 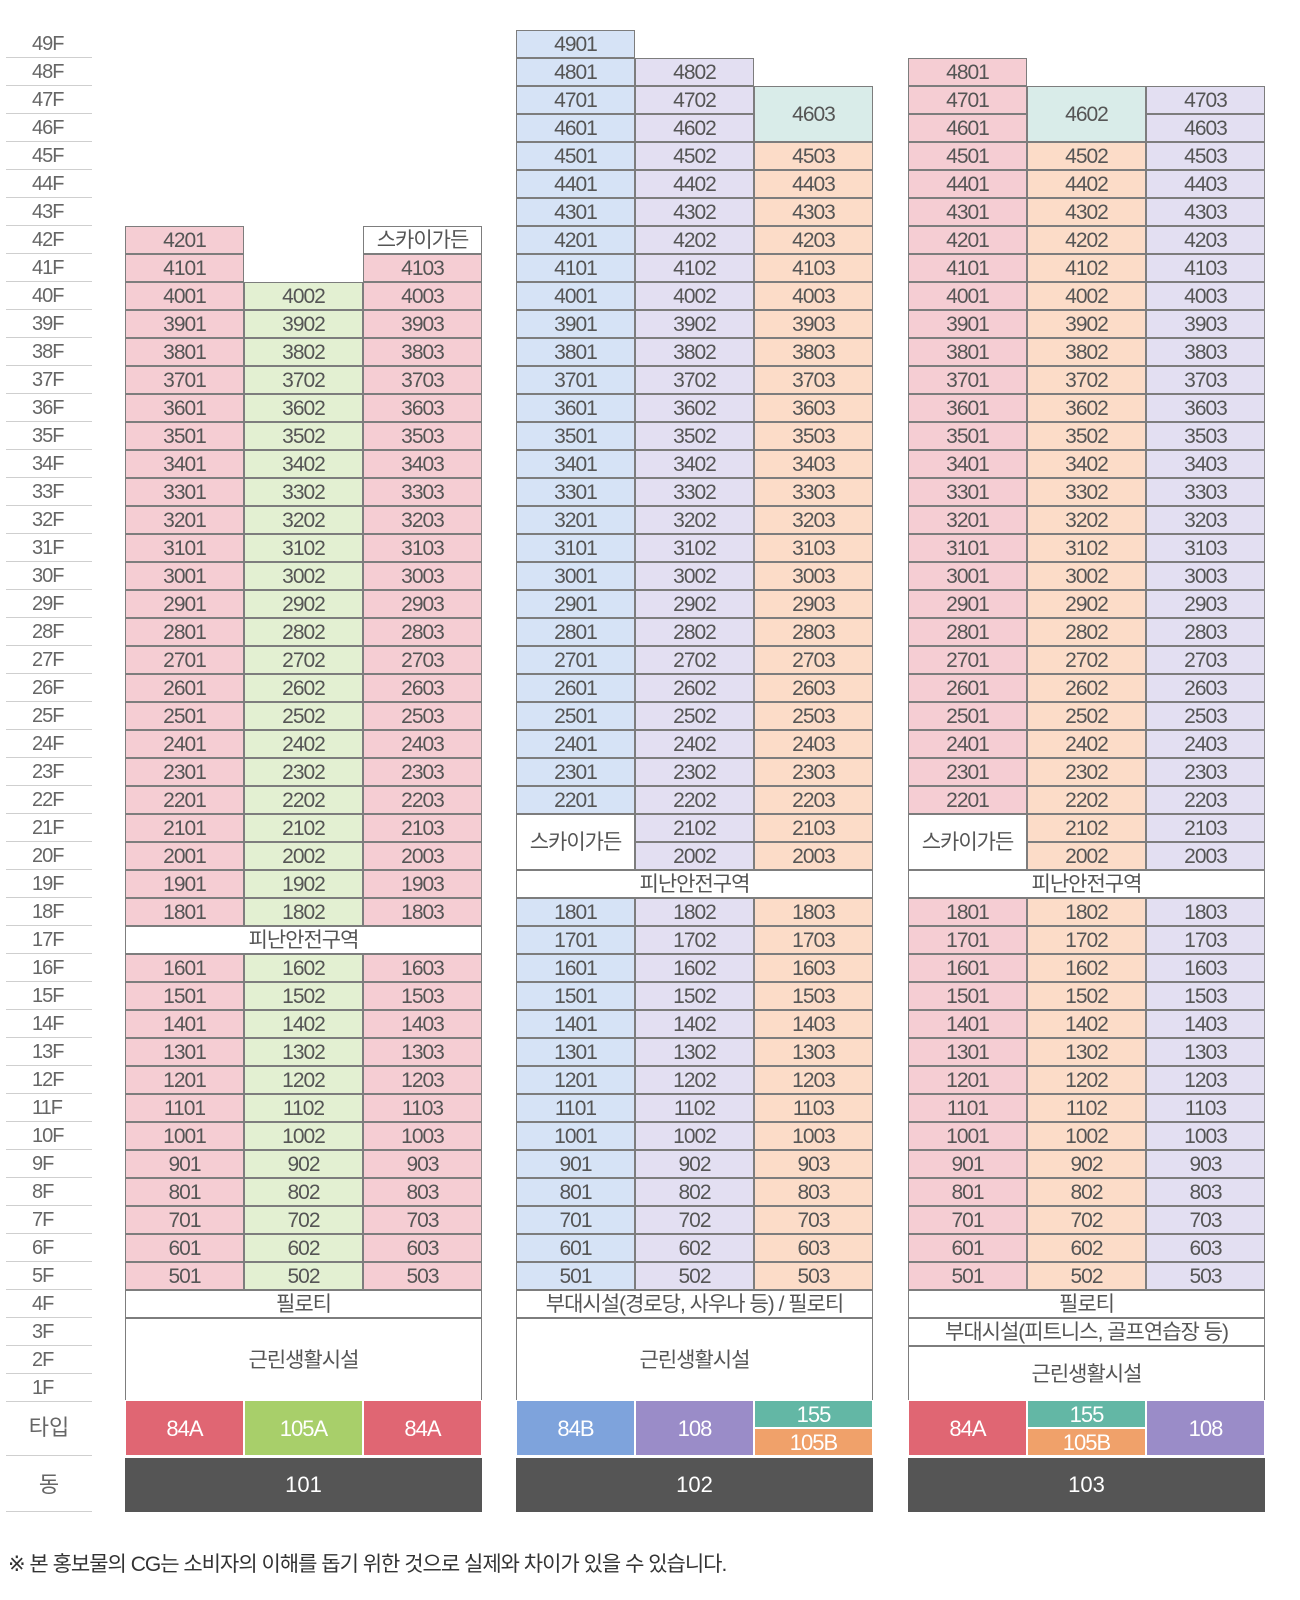 I want to click on unit-cell: 3401, so click(x=184, y=464).